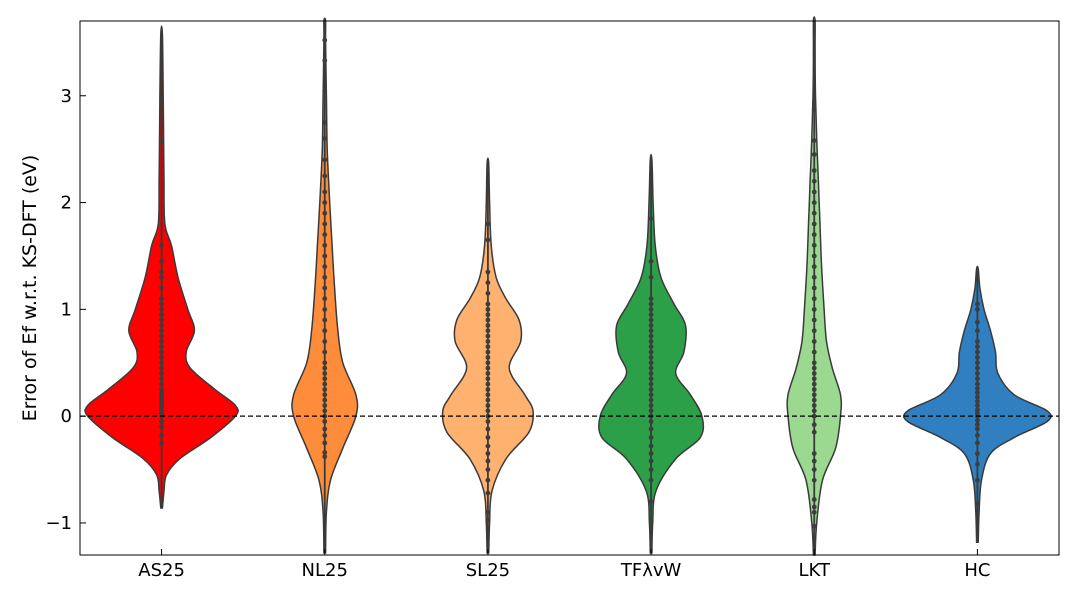 The width and height of the screenshot is (1080, 600). I want to click on violin-lkt, so click(814, 286).